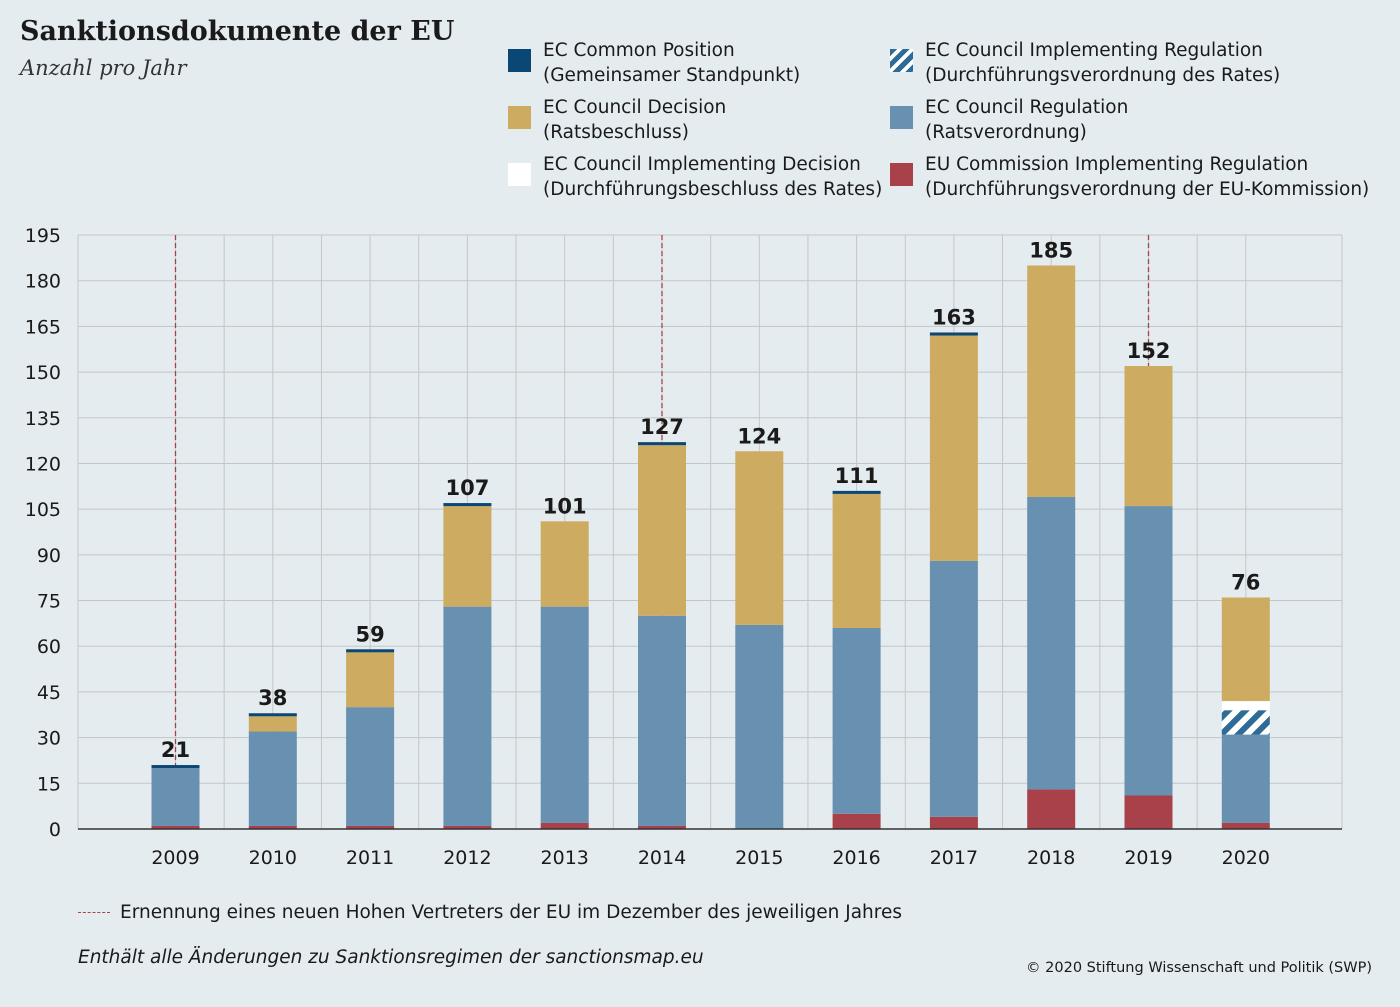 This screenshot has width=1400, height=1007. What do you see at coordinates (49, 784) in the screenshot?
I see `y-tick-label: 15` at bounding box center [49, 784].